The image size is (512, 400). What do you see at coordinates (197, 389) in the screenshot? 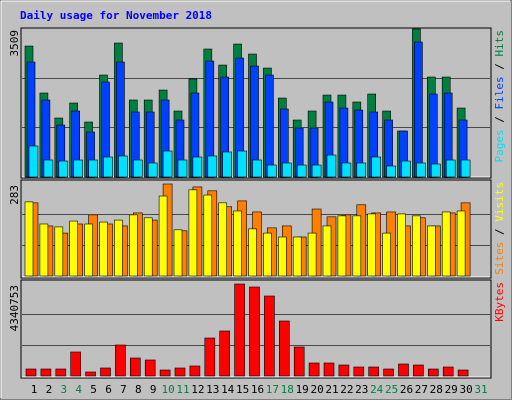
I see `x-tick-label: 12` at bounding box center [197, 389].